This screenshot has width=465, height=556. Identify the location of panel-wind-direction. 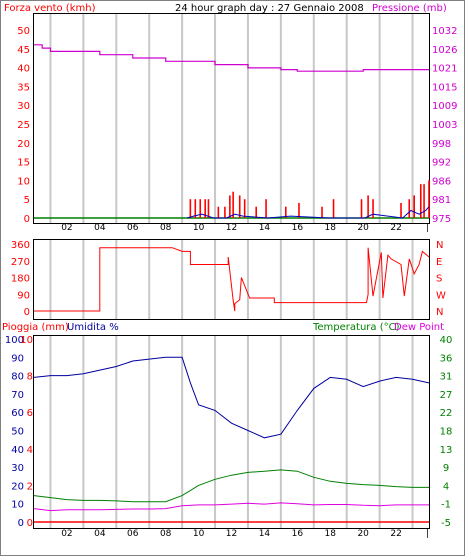
(231, 279).